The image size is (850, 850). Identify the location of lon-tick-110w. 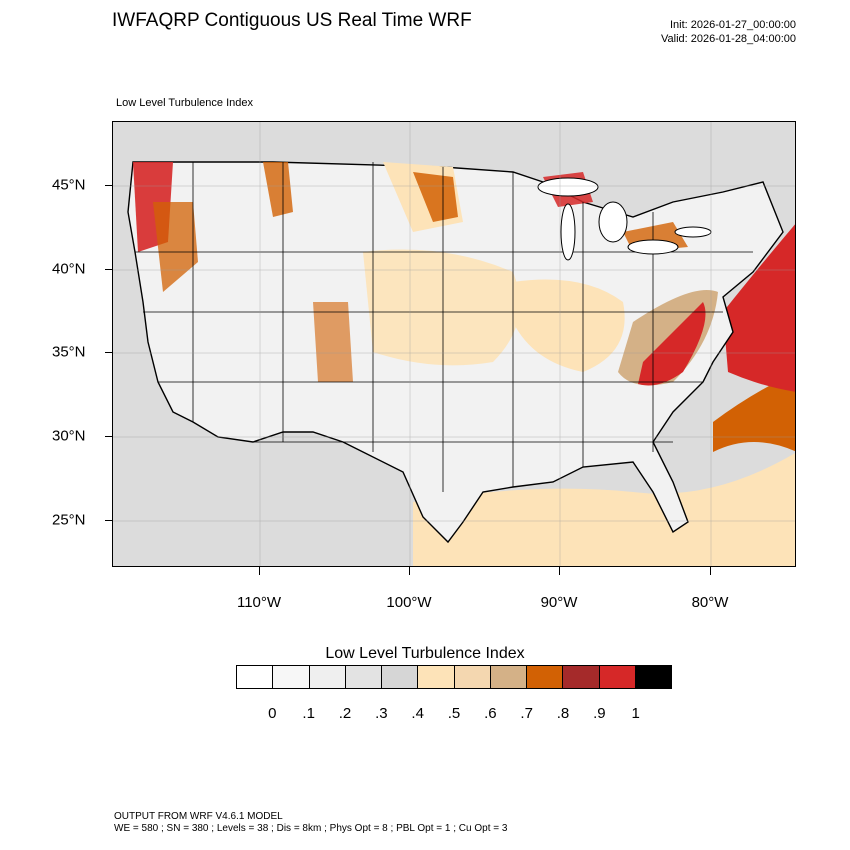
(259, 571).